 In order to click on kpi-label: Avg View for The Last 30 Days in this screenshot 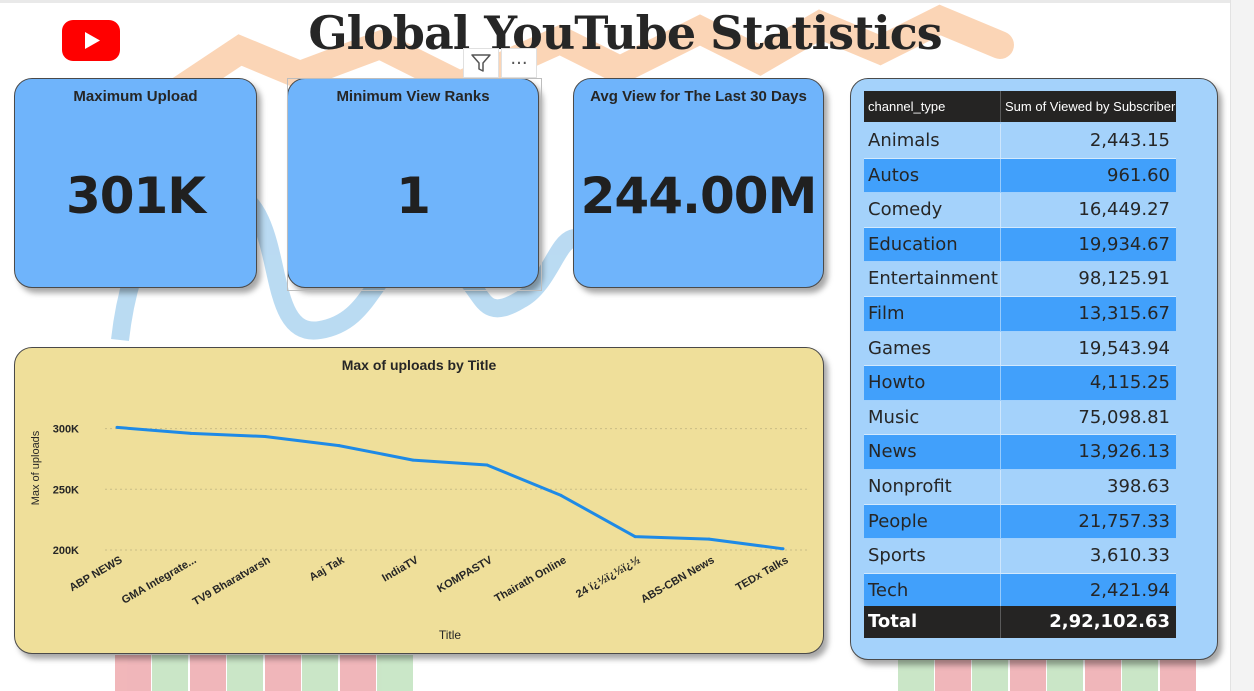, I will do `click(698, 96)`.